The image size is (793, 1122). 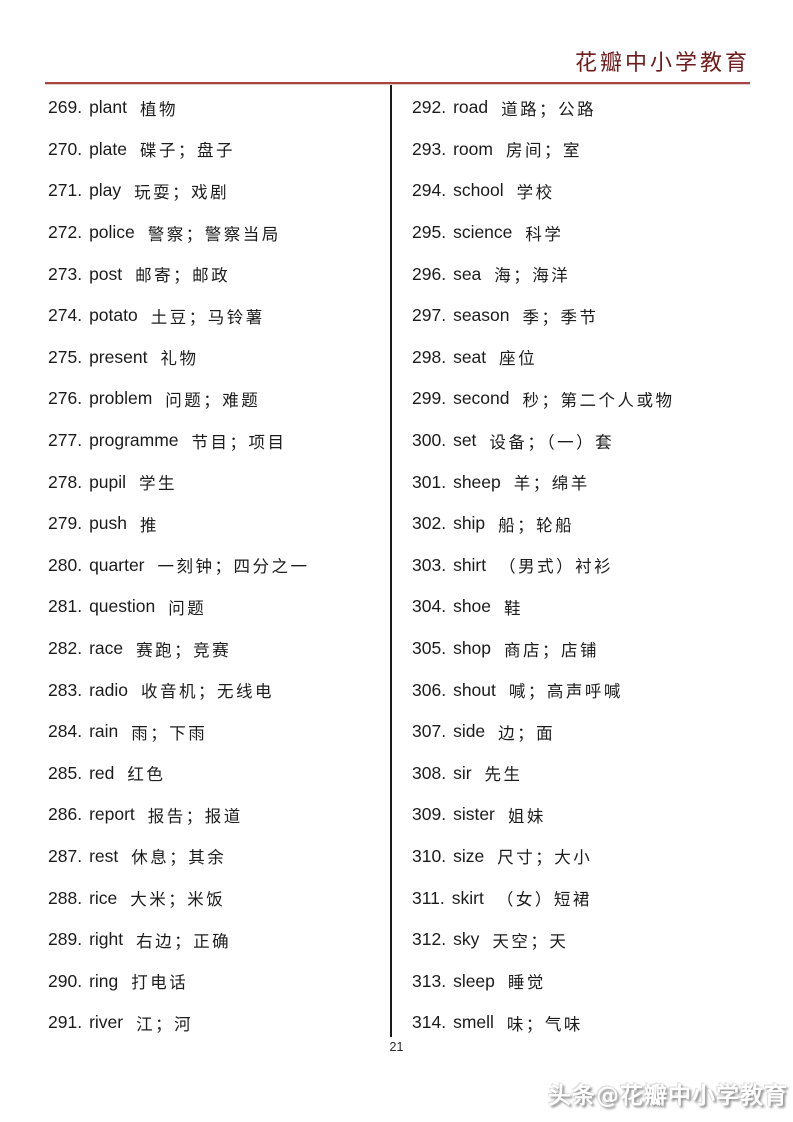 What do you see at coordinates (65, 356) in the screenshot?
I see `entry-number: 275.` at bounding box center [65, 356].